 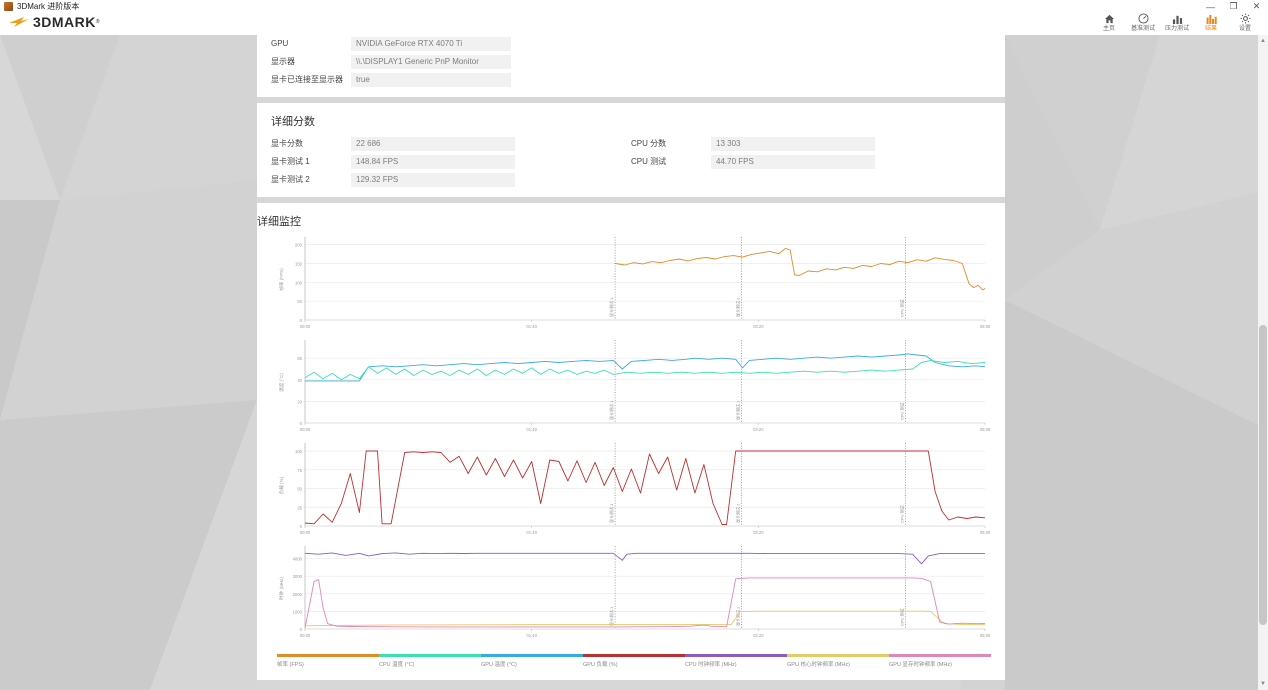 What do you see at coordinates (299, 507) in the screenshot?
I see `y-tick-label: 25` at bounding box center [299, 507].